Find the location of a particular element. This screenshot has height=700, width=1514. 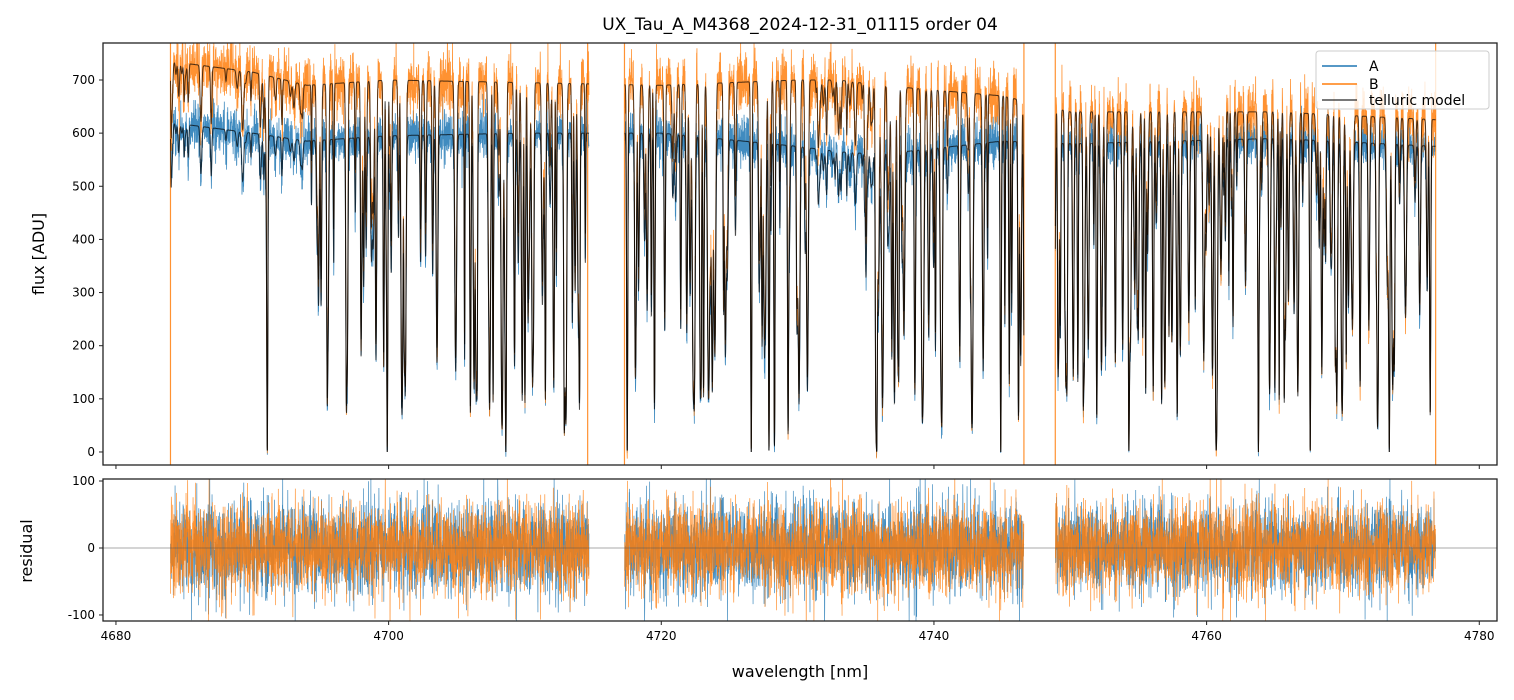

x-axis-label: wavelength [nm] is located at coordinates (800, 671).